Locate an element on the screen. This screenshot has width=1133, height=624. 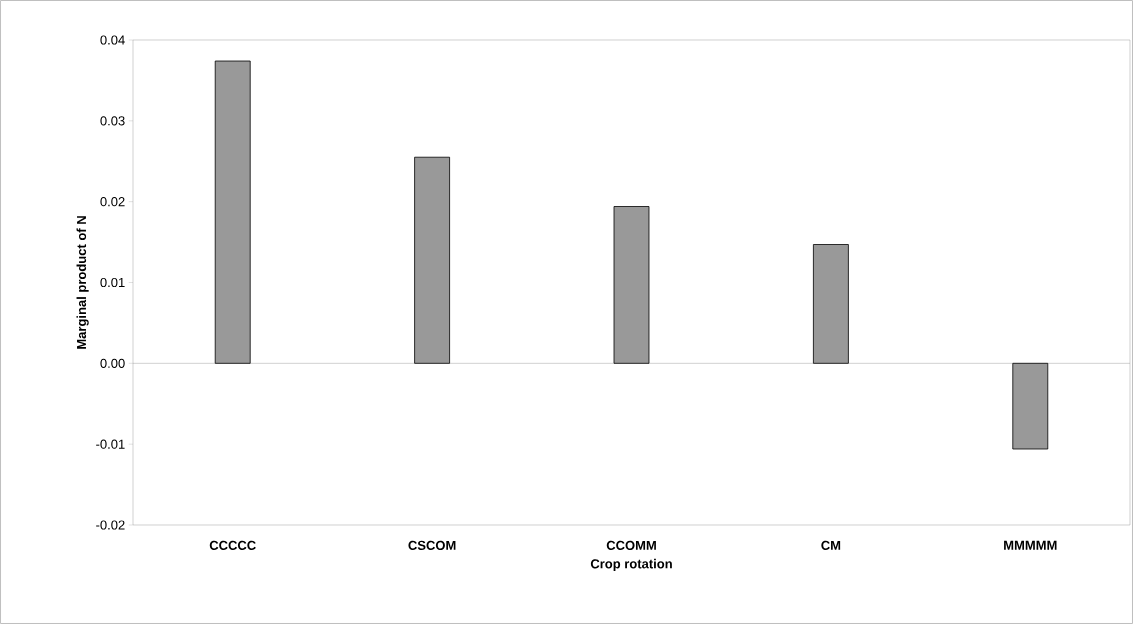
y-tick-label: 0.02 is located at coordinates (112, 202).